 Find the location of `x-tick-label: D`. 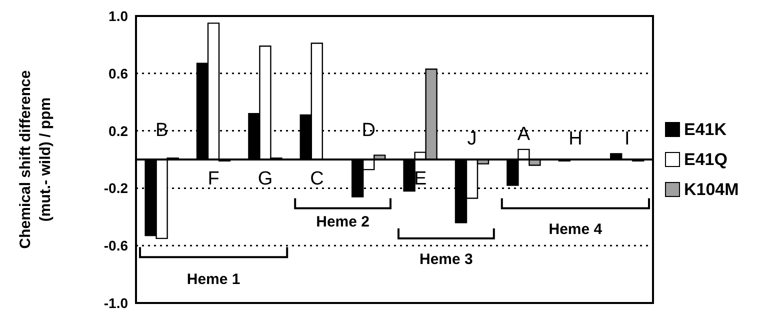

x-tick-label: D is located at coordinates (369, 130).